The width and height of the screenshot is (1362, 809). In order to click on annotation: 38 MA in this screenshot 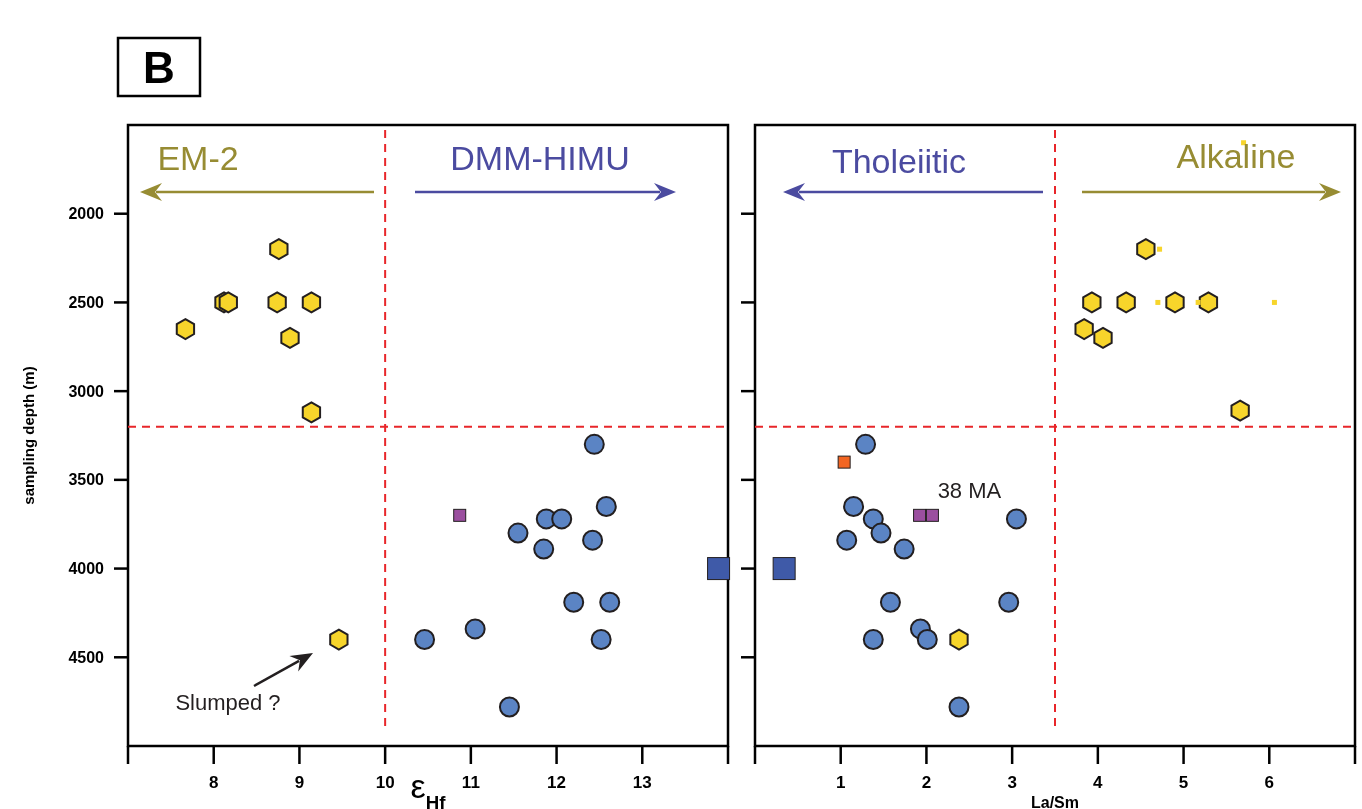, I will do `click(969, 491)`.